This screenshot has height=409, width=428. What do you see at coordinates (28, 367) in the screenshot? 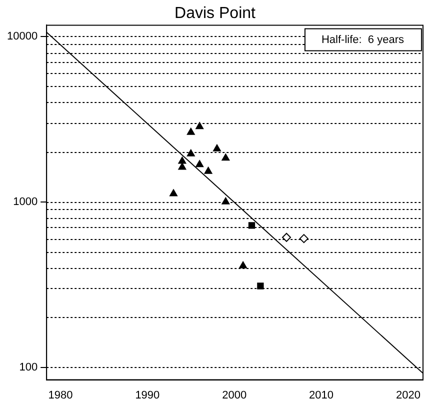
I see `y-tick-label: 100` at bounding box center [28, 367].